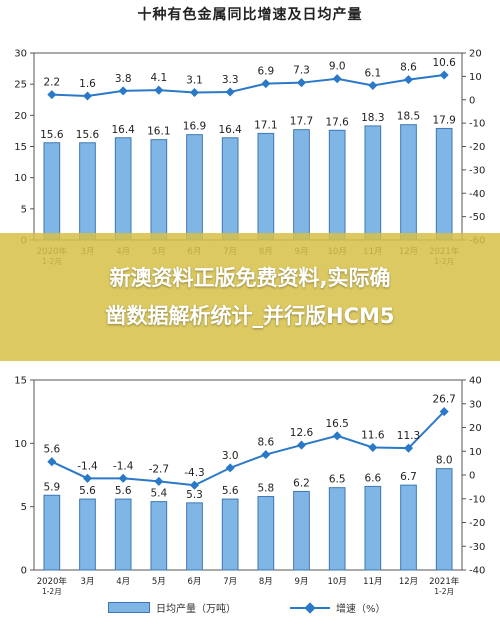 The width and height of the screenshot is (500, 625). Describe the element at coordinates (159, 469) in the screenshot. I see `bottom-line-label: -2.7` at that location.